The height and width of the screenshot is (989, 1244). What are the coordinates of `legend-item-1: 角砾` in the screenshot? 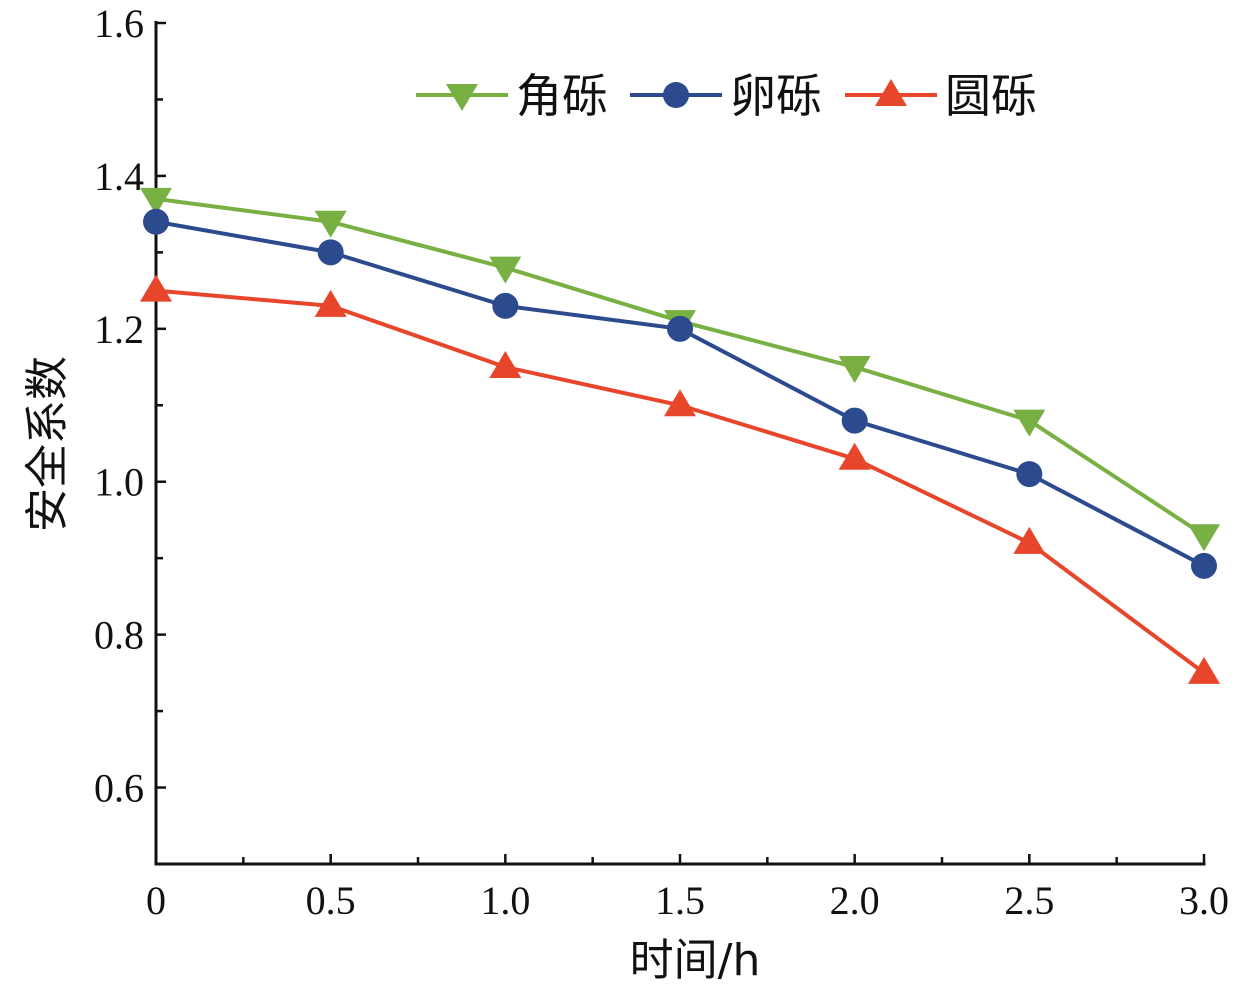 It's located at (512, 96).